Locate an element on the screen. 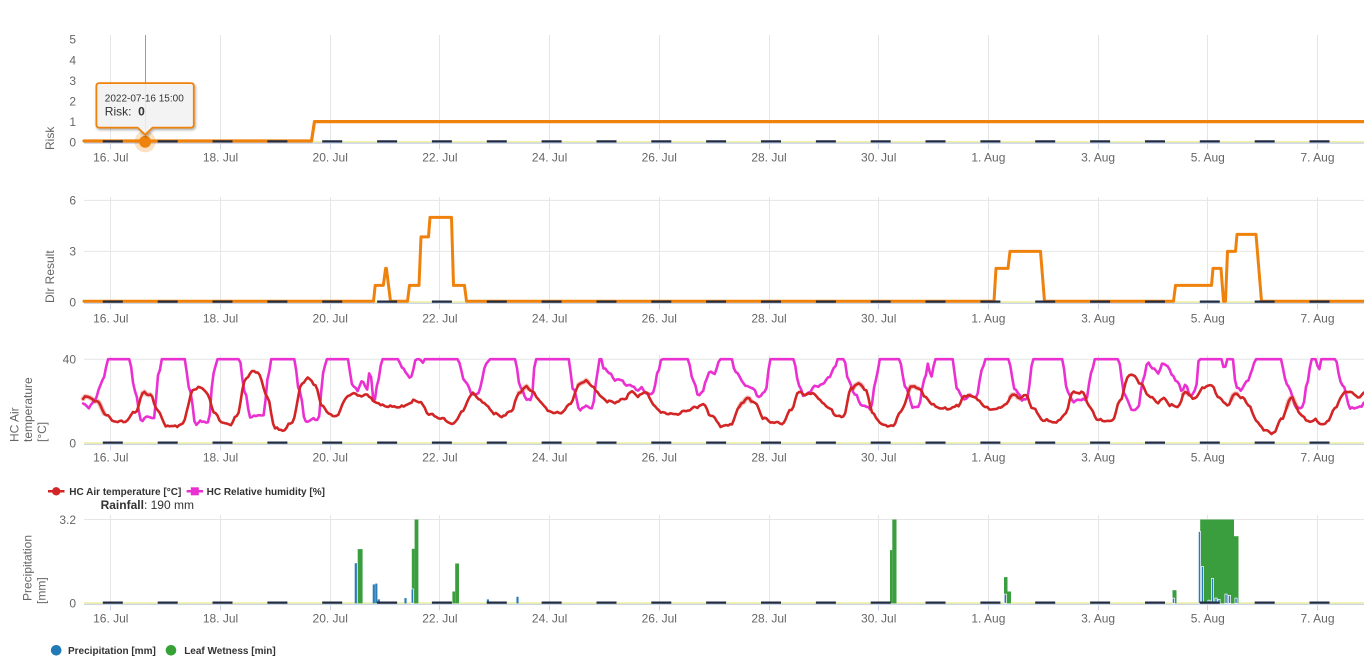 This screenshot has width=1364, height=670. svg-text: 6 is located at coordinates (72, 201).